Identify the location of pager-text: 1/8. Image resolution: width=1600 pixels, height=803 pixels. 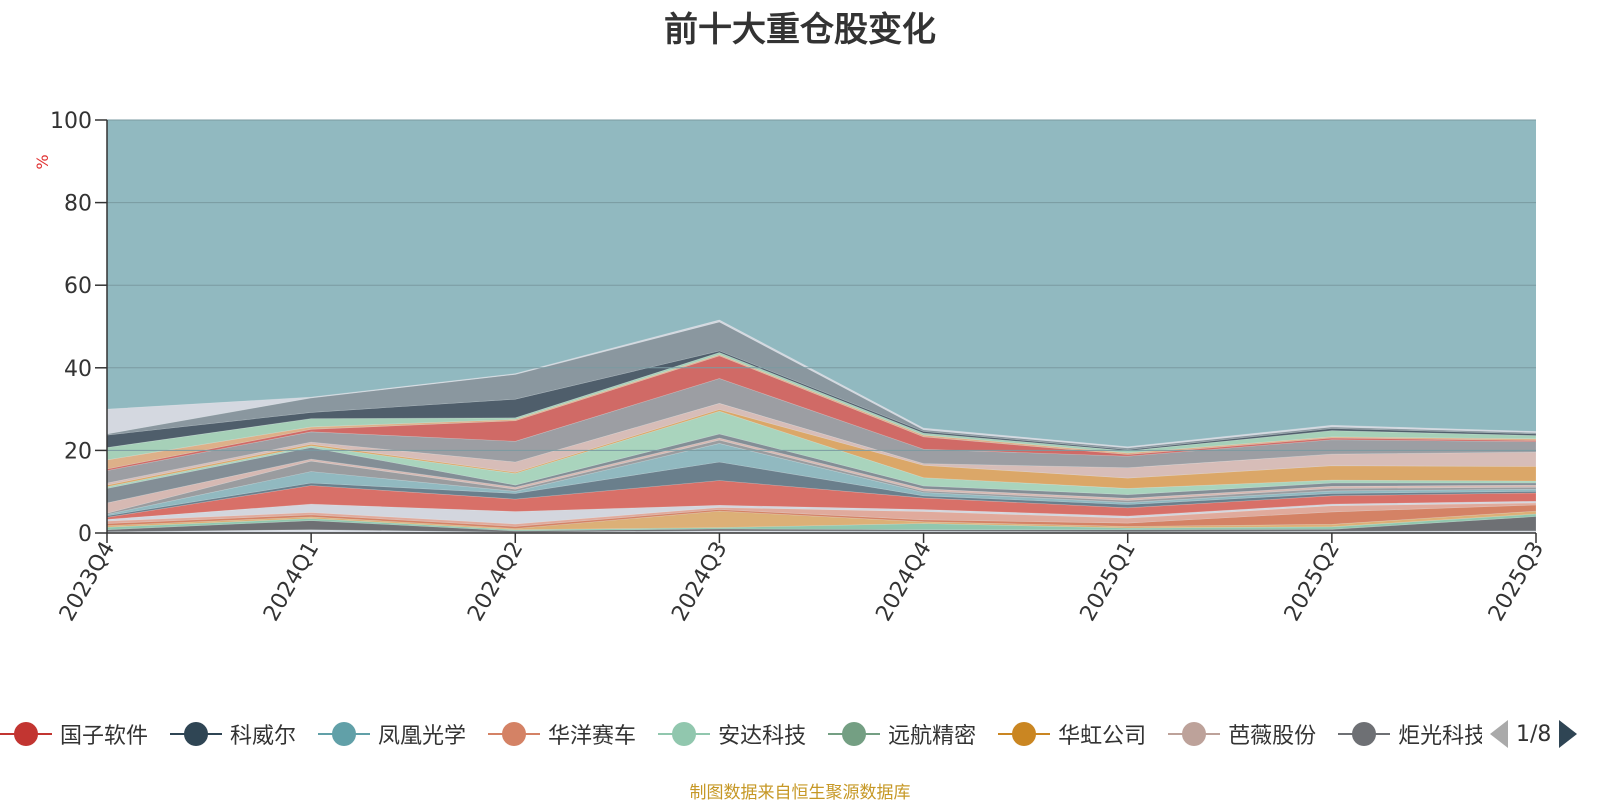
(1534, 734).